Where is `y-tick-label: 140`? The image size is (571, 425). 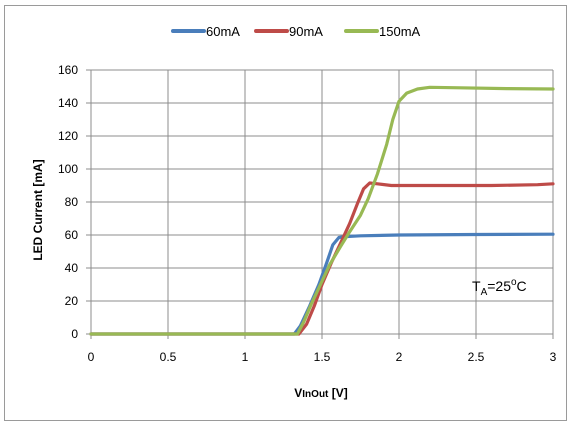
y-tick-label: 140 is located at coordinates (68, 103).